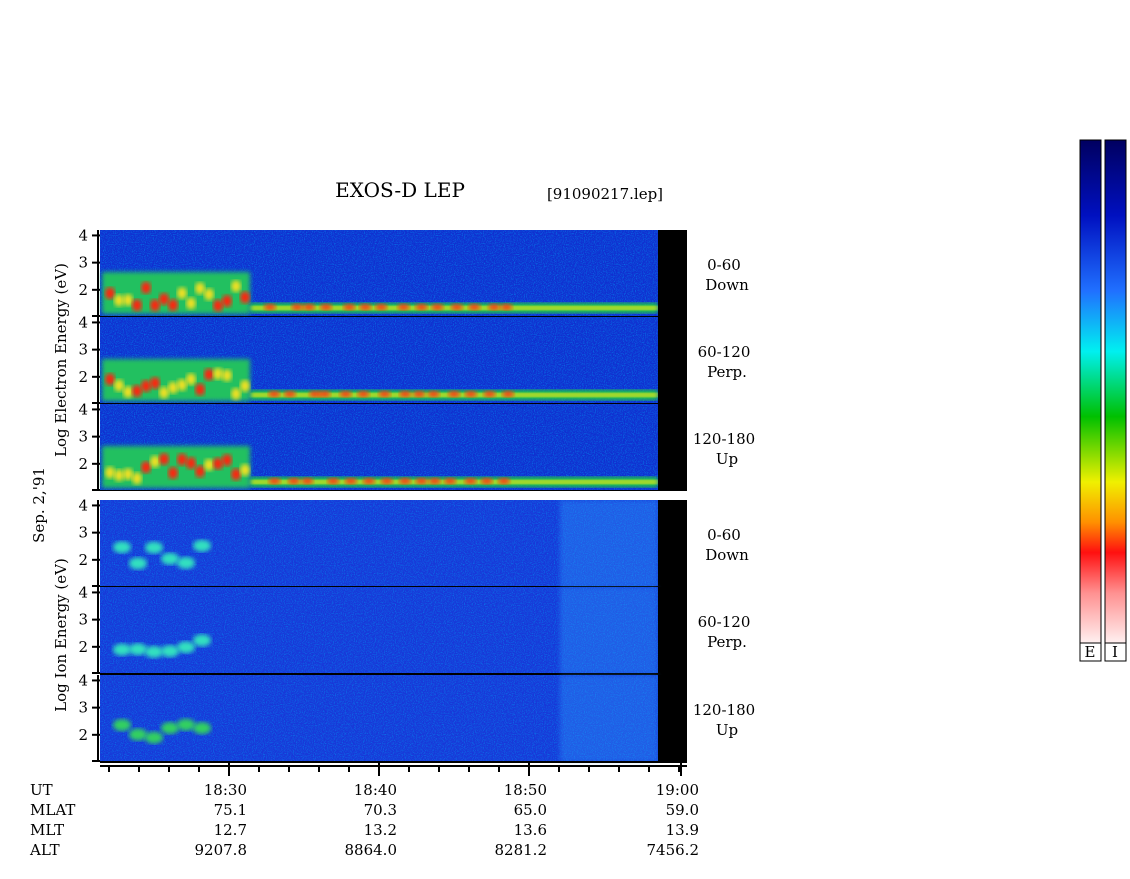  Describe the element at coordinates (375, 790) in the screenshot. I see `row-value: 18:40` at that location.